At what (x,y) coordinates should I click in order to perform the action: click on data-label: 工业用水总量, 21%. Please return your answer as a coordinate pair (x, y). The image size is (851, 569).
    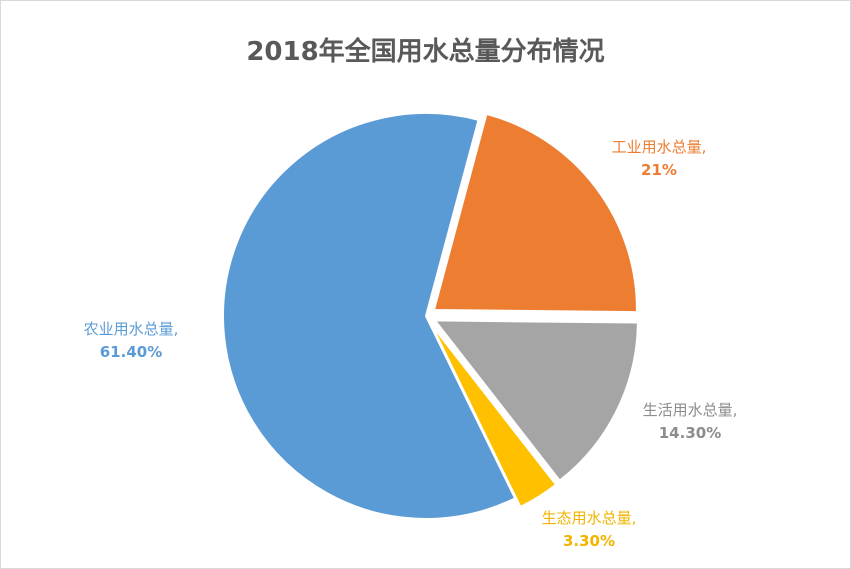
    Looking at the image, I should click on (659, 158).